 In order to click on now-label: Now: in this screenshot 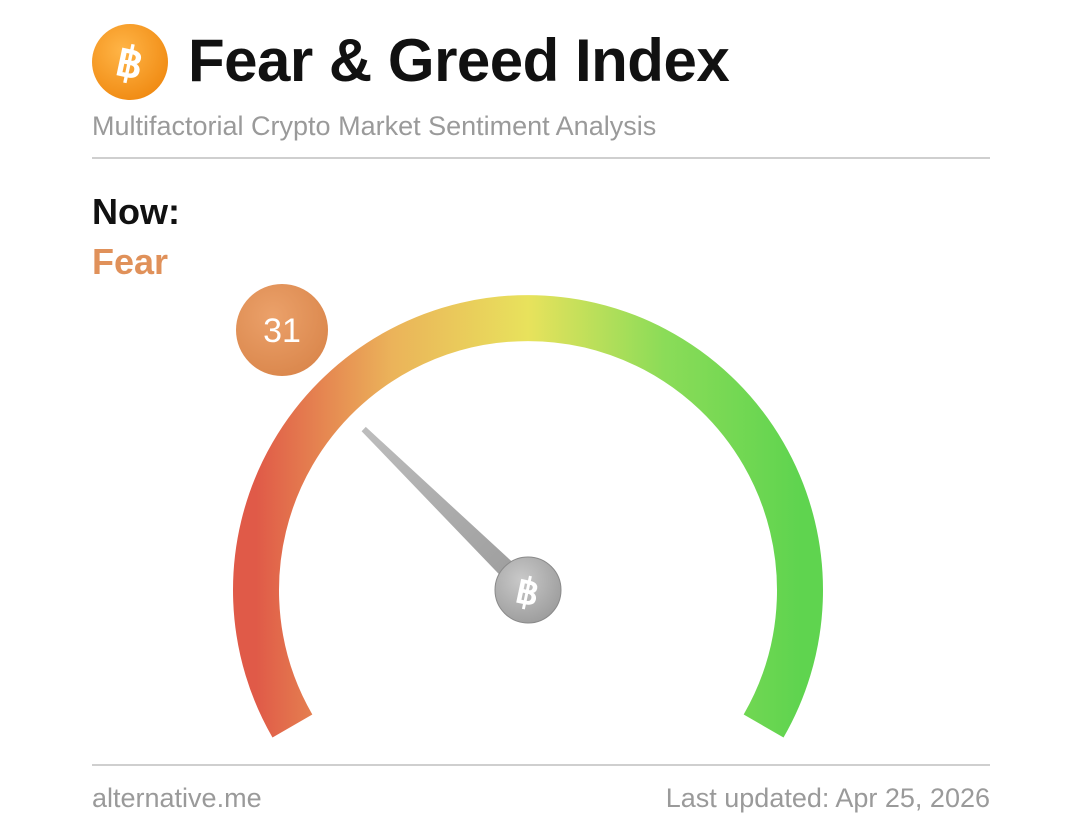, I will do `click(136, 211)`.